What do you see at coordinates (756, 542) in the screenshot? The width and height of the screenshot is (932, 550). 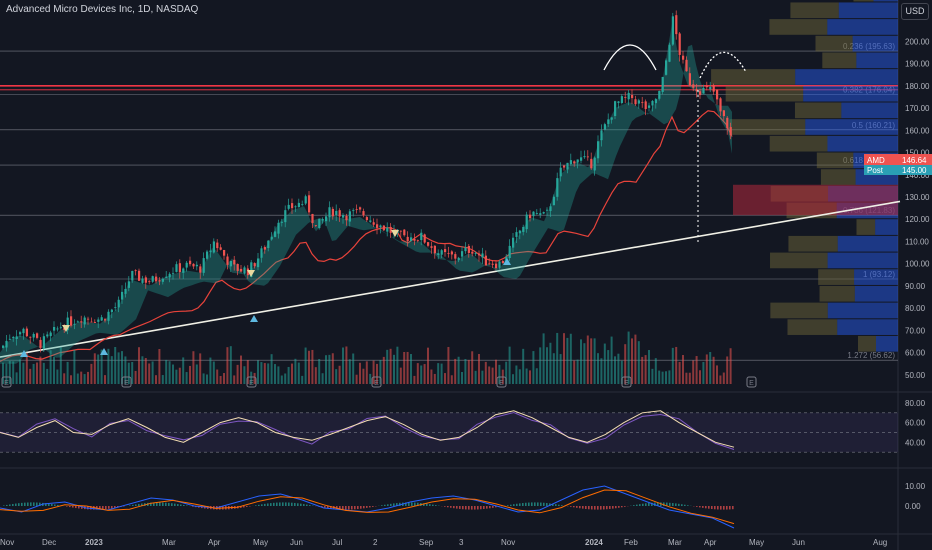 I see `time-tick-label: May` at bounding box center [756, 542].